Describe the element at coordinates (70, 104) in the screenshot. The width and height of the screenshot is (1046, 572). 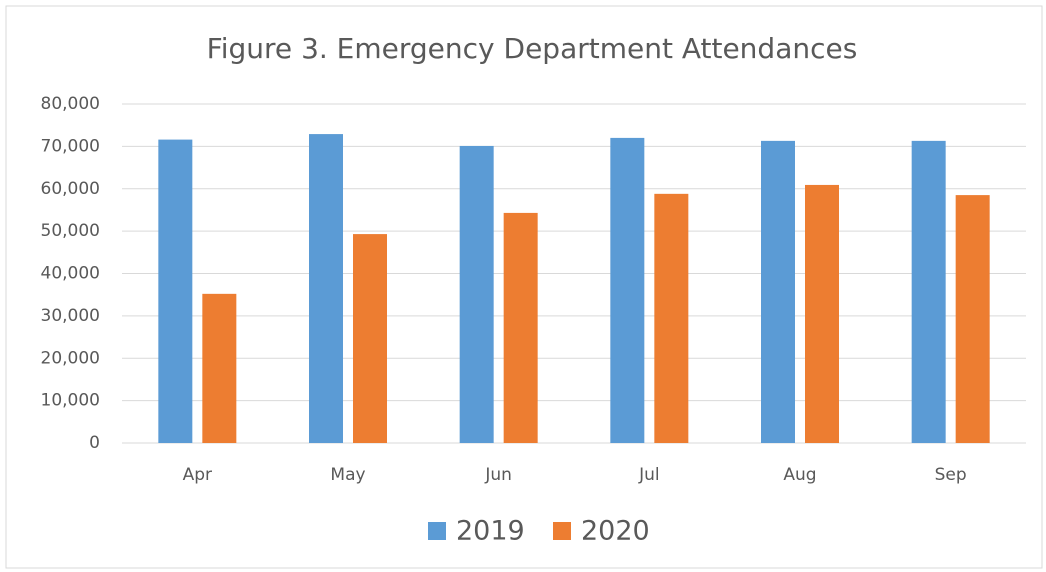
I see `y-tick-label: 80,000` at that location.